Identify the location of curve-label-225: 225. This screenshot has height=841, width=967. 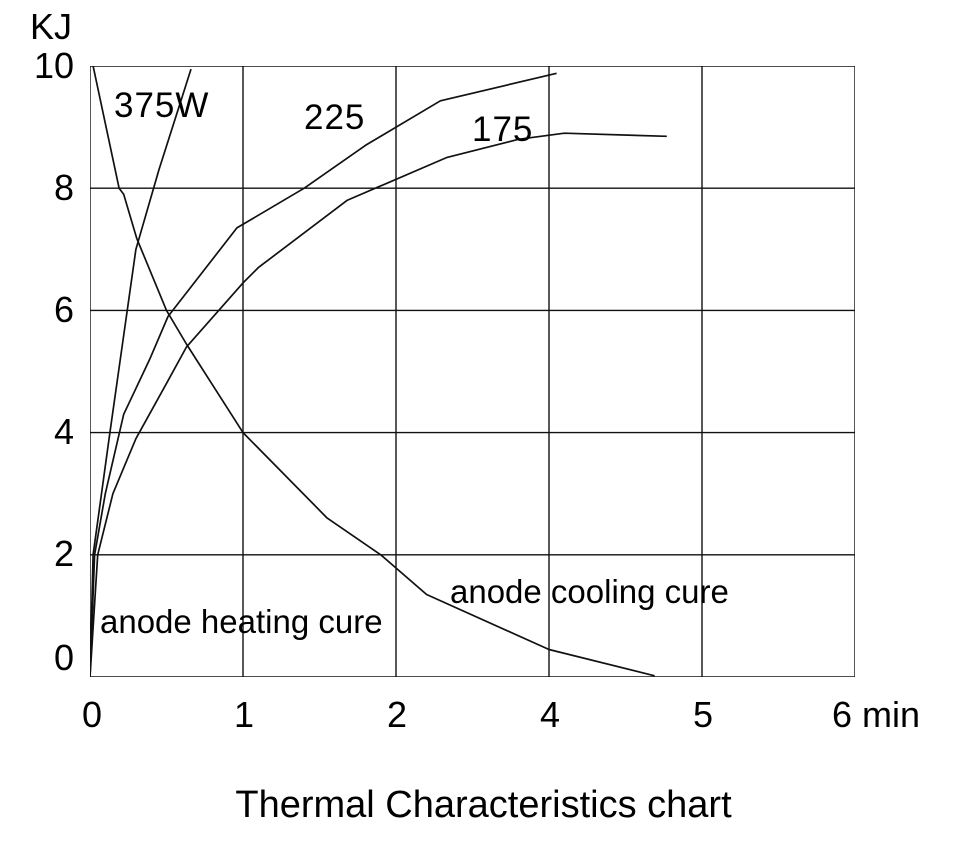
(335, 117).